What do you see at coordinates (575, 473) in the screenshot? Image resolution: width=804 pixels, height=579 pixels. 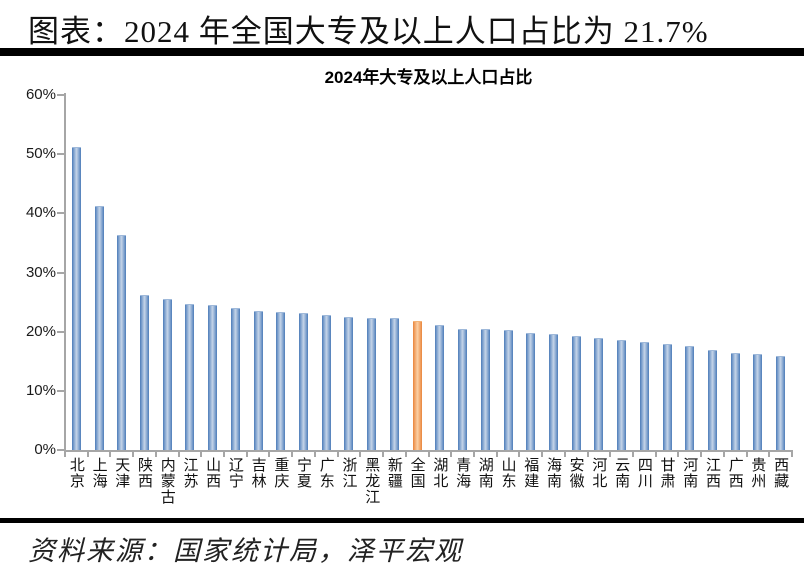 I see `x-axis-category-label: 安徽` at bounding box center [575, 473].